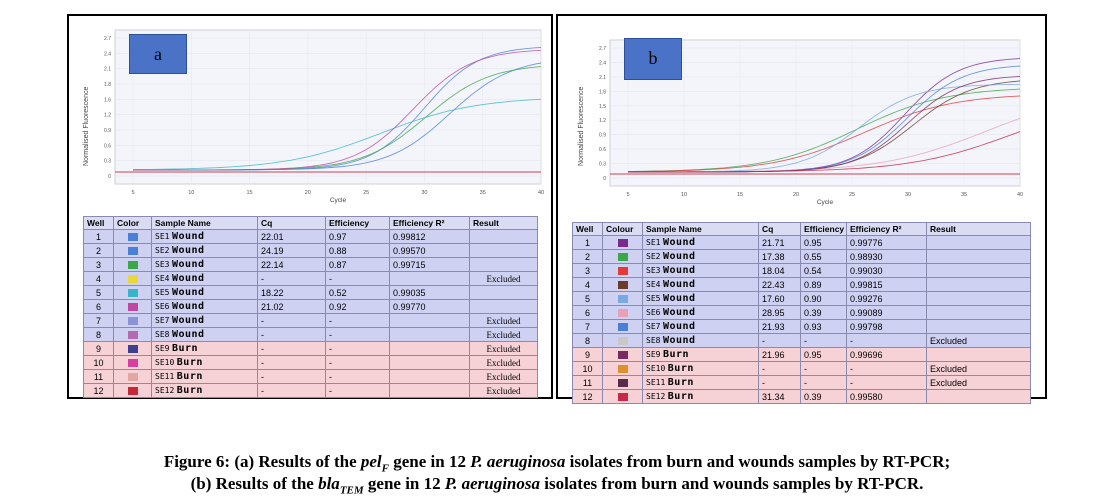 Image resolution: width=1114 pixels, height=504 pixels. I want to click on efficiency-cell: 0.89, so click(823, 284).